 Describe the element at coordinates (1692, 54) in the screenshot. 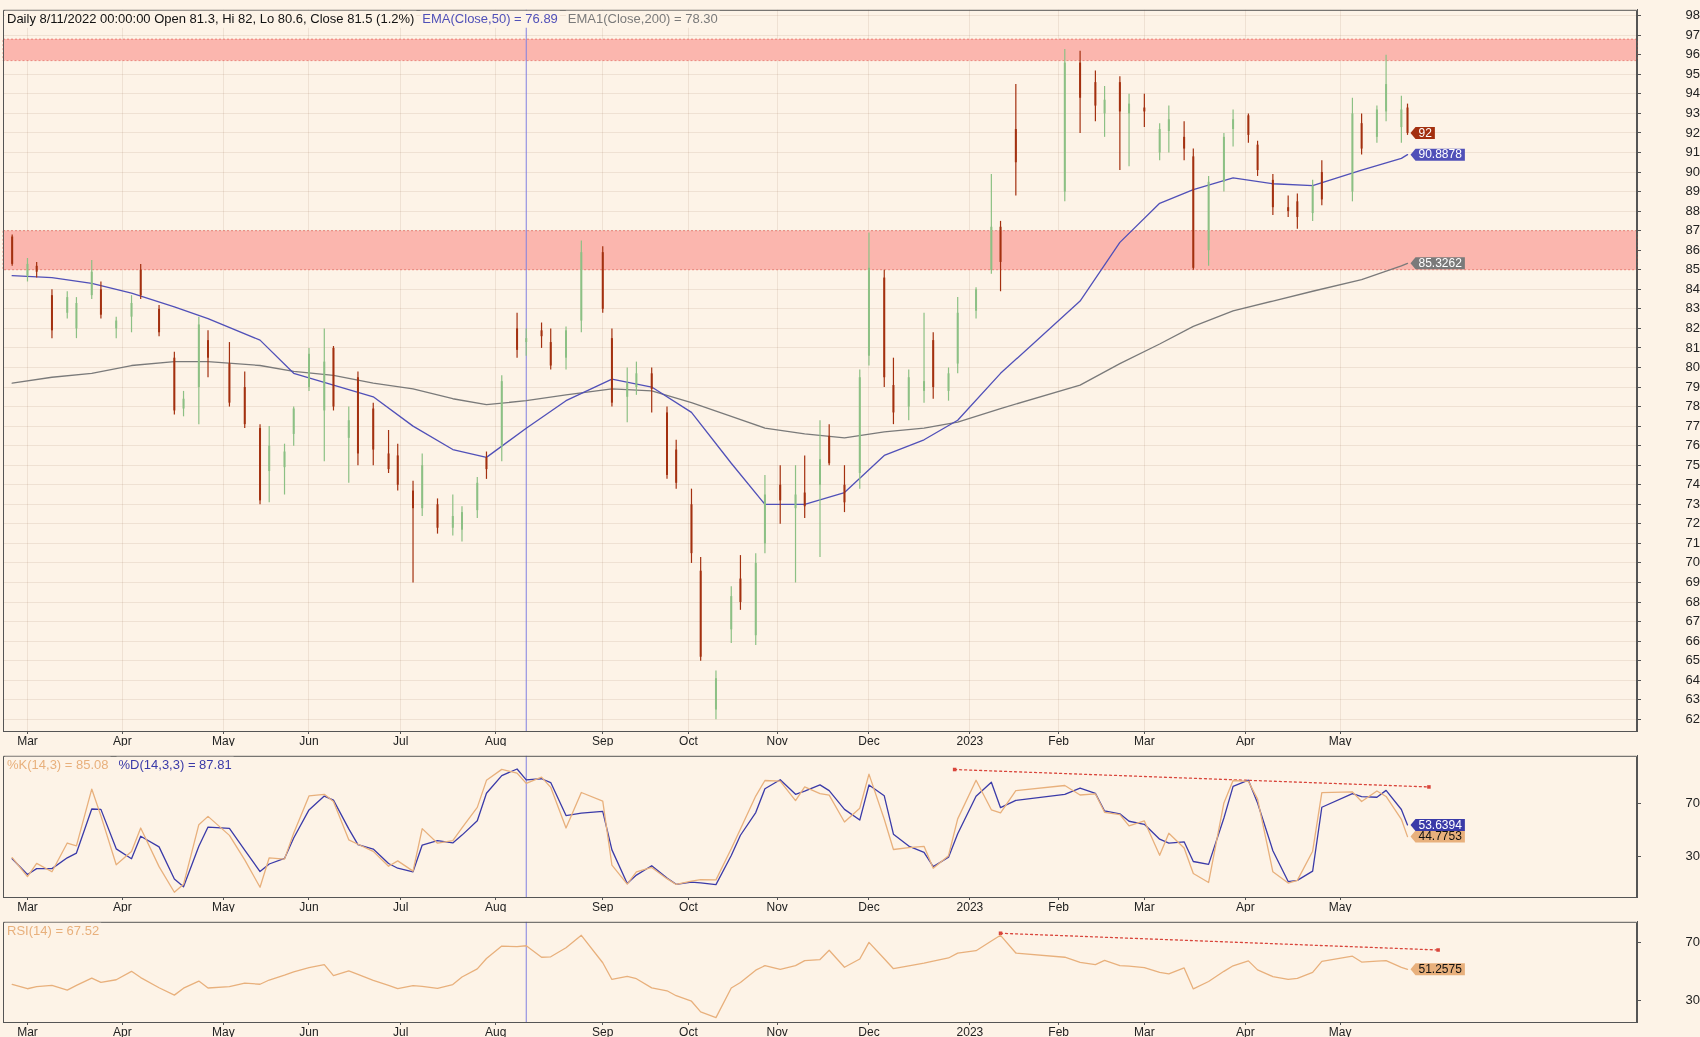

I see `y-tick-label: 96` at that location.